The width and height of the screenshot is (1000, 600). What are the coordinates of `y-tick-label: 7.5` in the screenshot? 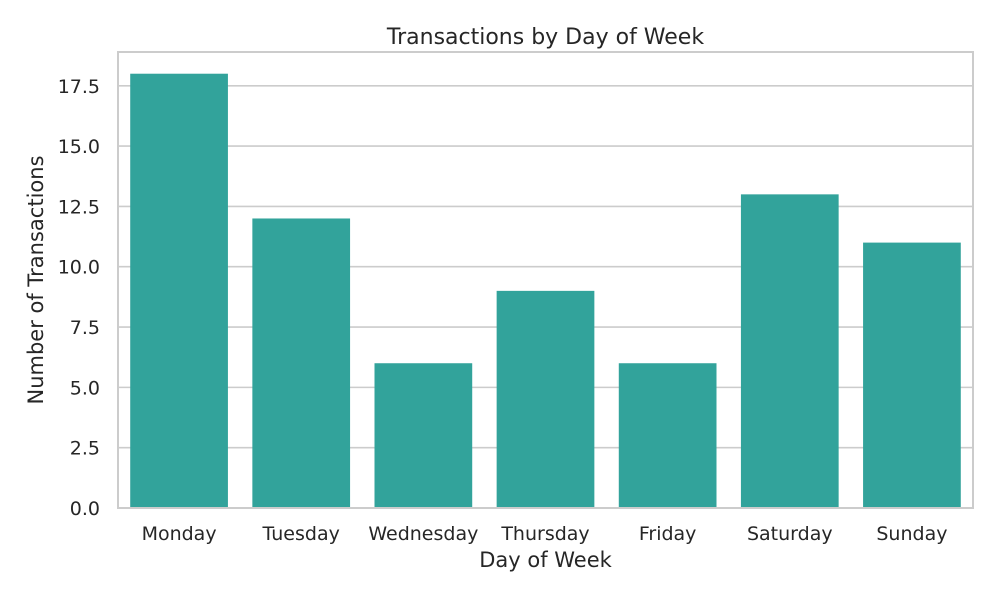 It's located at (85, 328).